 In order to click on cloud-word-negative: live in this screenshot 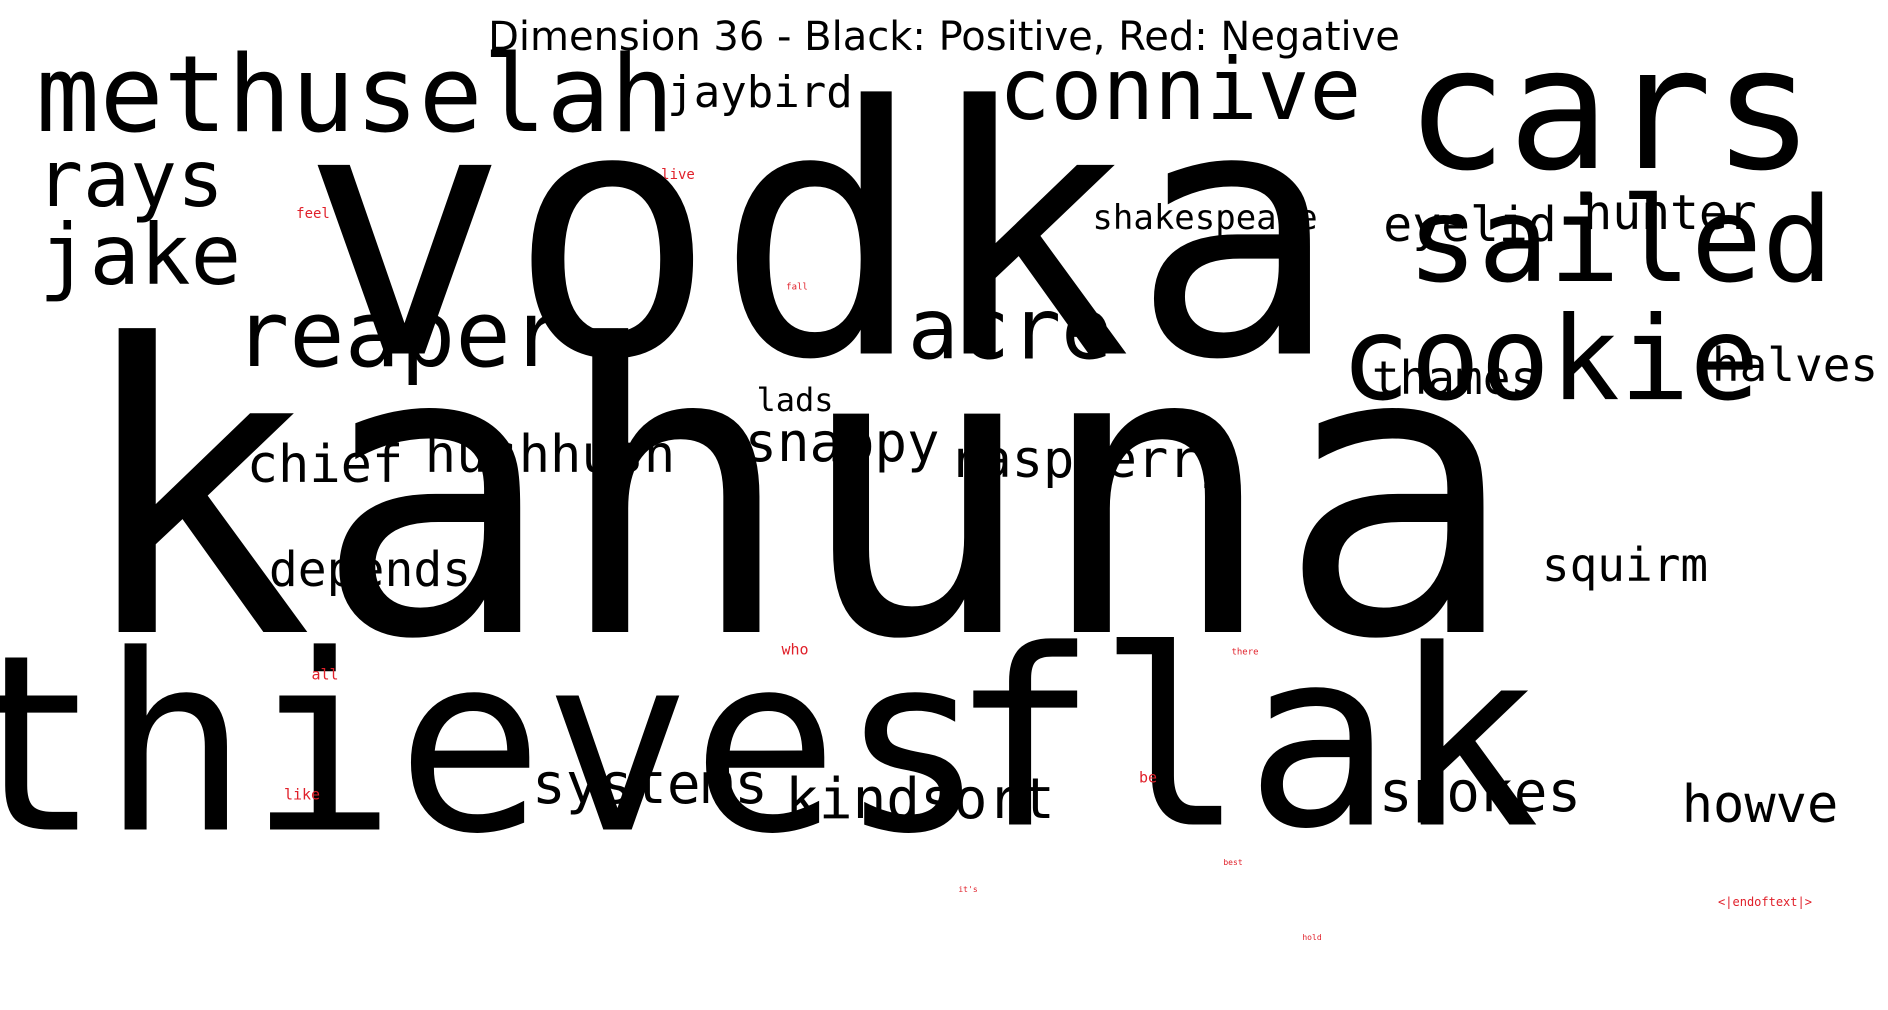, I will do `click(678, 175)`.